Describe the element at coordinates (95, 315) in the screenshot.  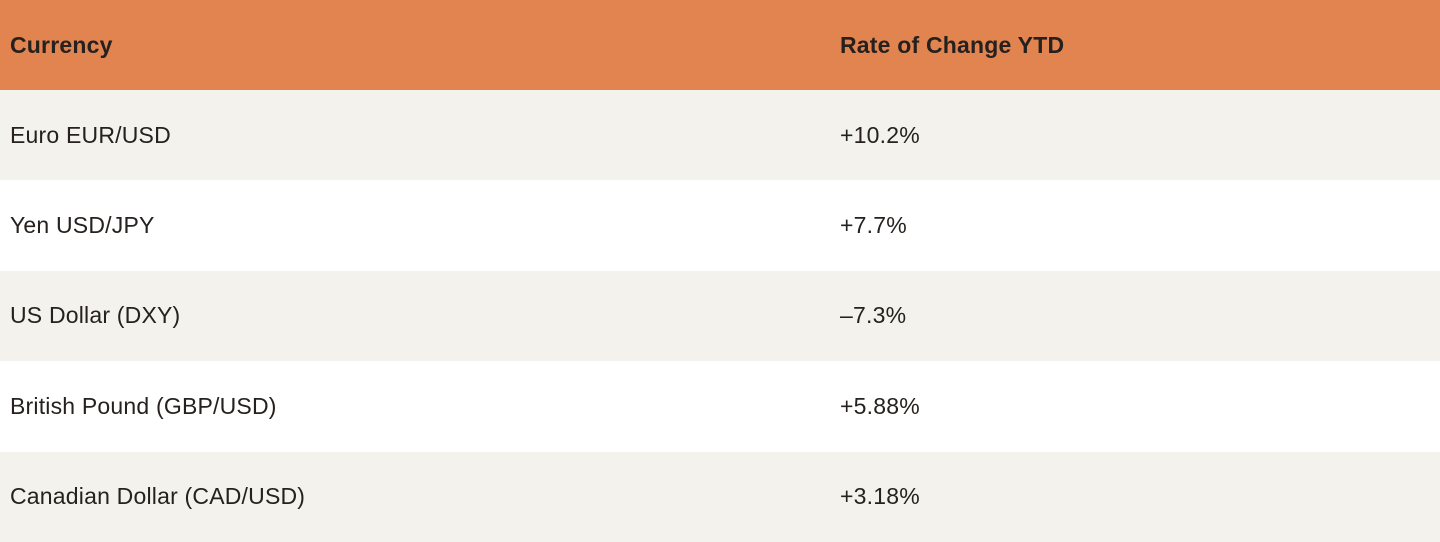
I see `currency-cell: US Dollar (DXY)` at that location.